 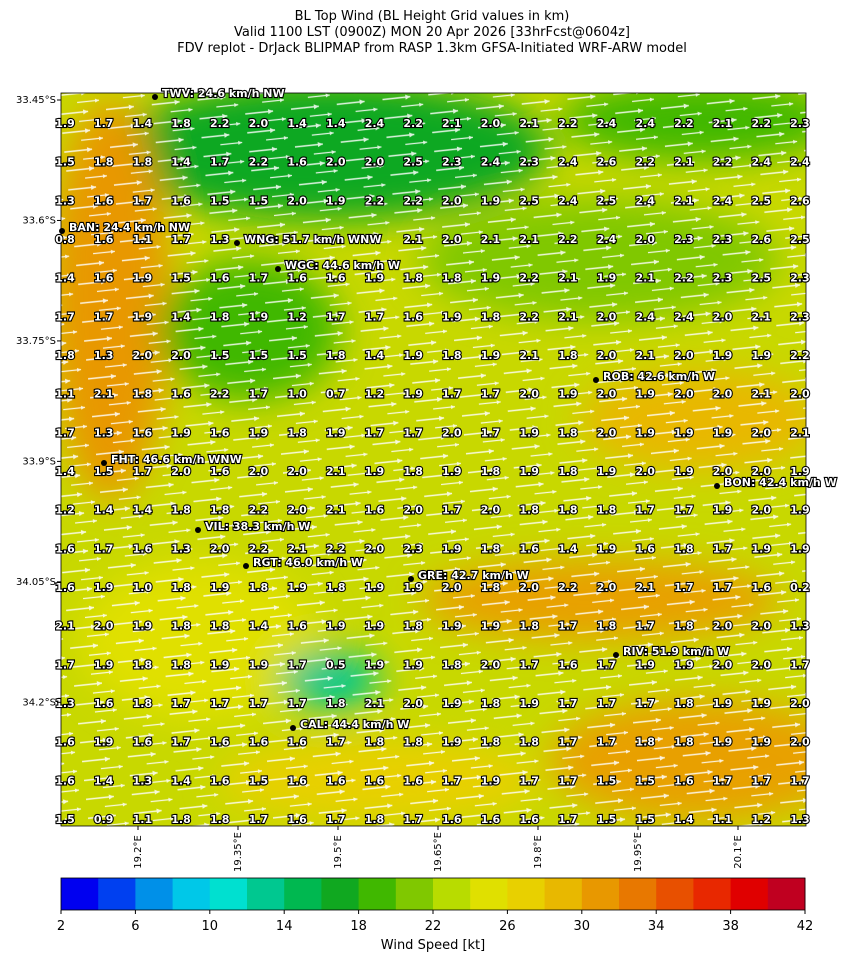 I want to click on colorbar-tick-label: 30, so click(x=582, y=926).